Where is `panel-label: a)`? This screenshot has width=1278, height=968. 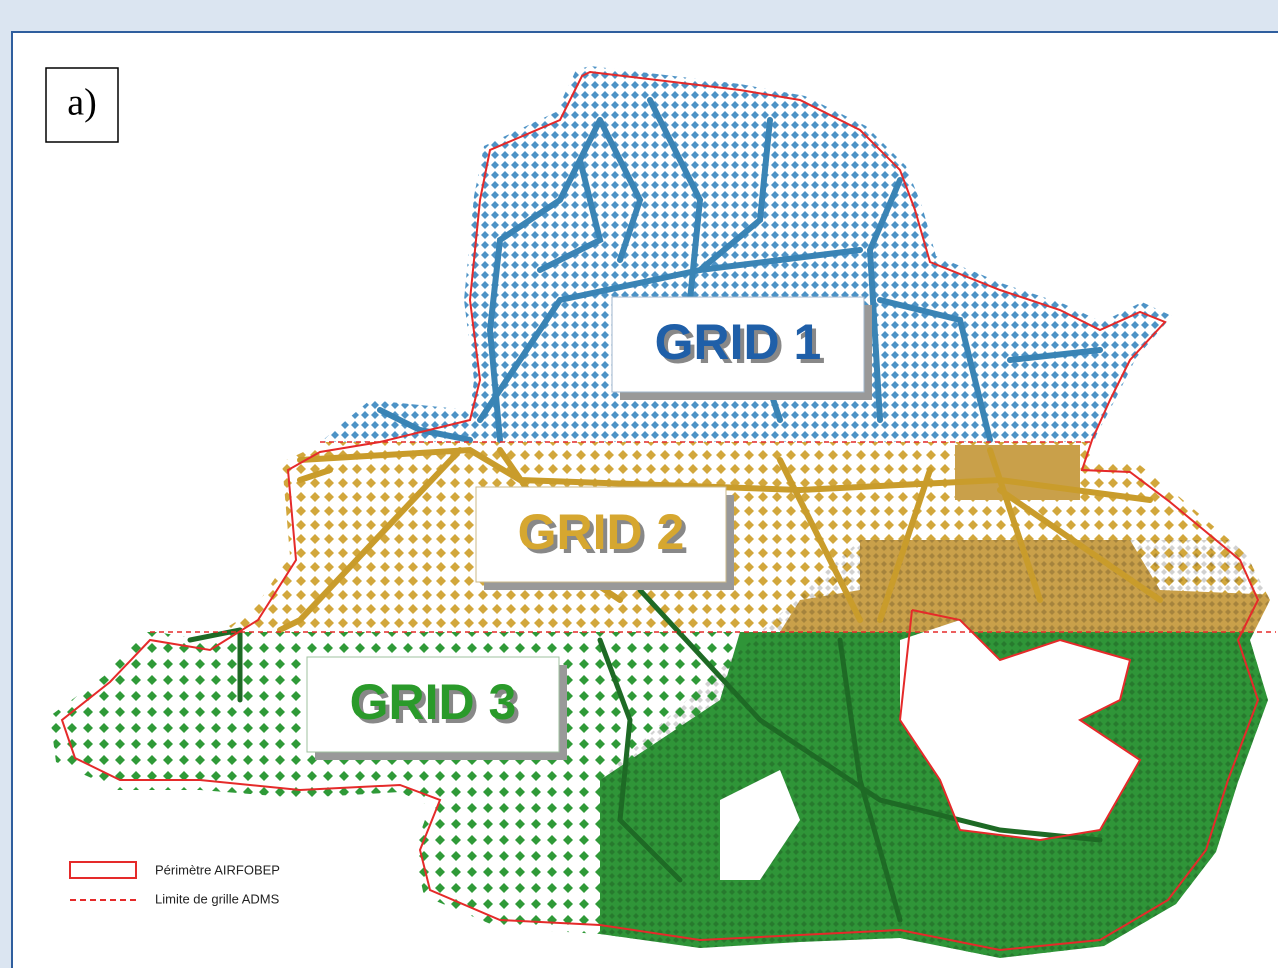
panel-label: a) is located at coordinates (82, 103).